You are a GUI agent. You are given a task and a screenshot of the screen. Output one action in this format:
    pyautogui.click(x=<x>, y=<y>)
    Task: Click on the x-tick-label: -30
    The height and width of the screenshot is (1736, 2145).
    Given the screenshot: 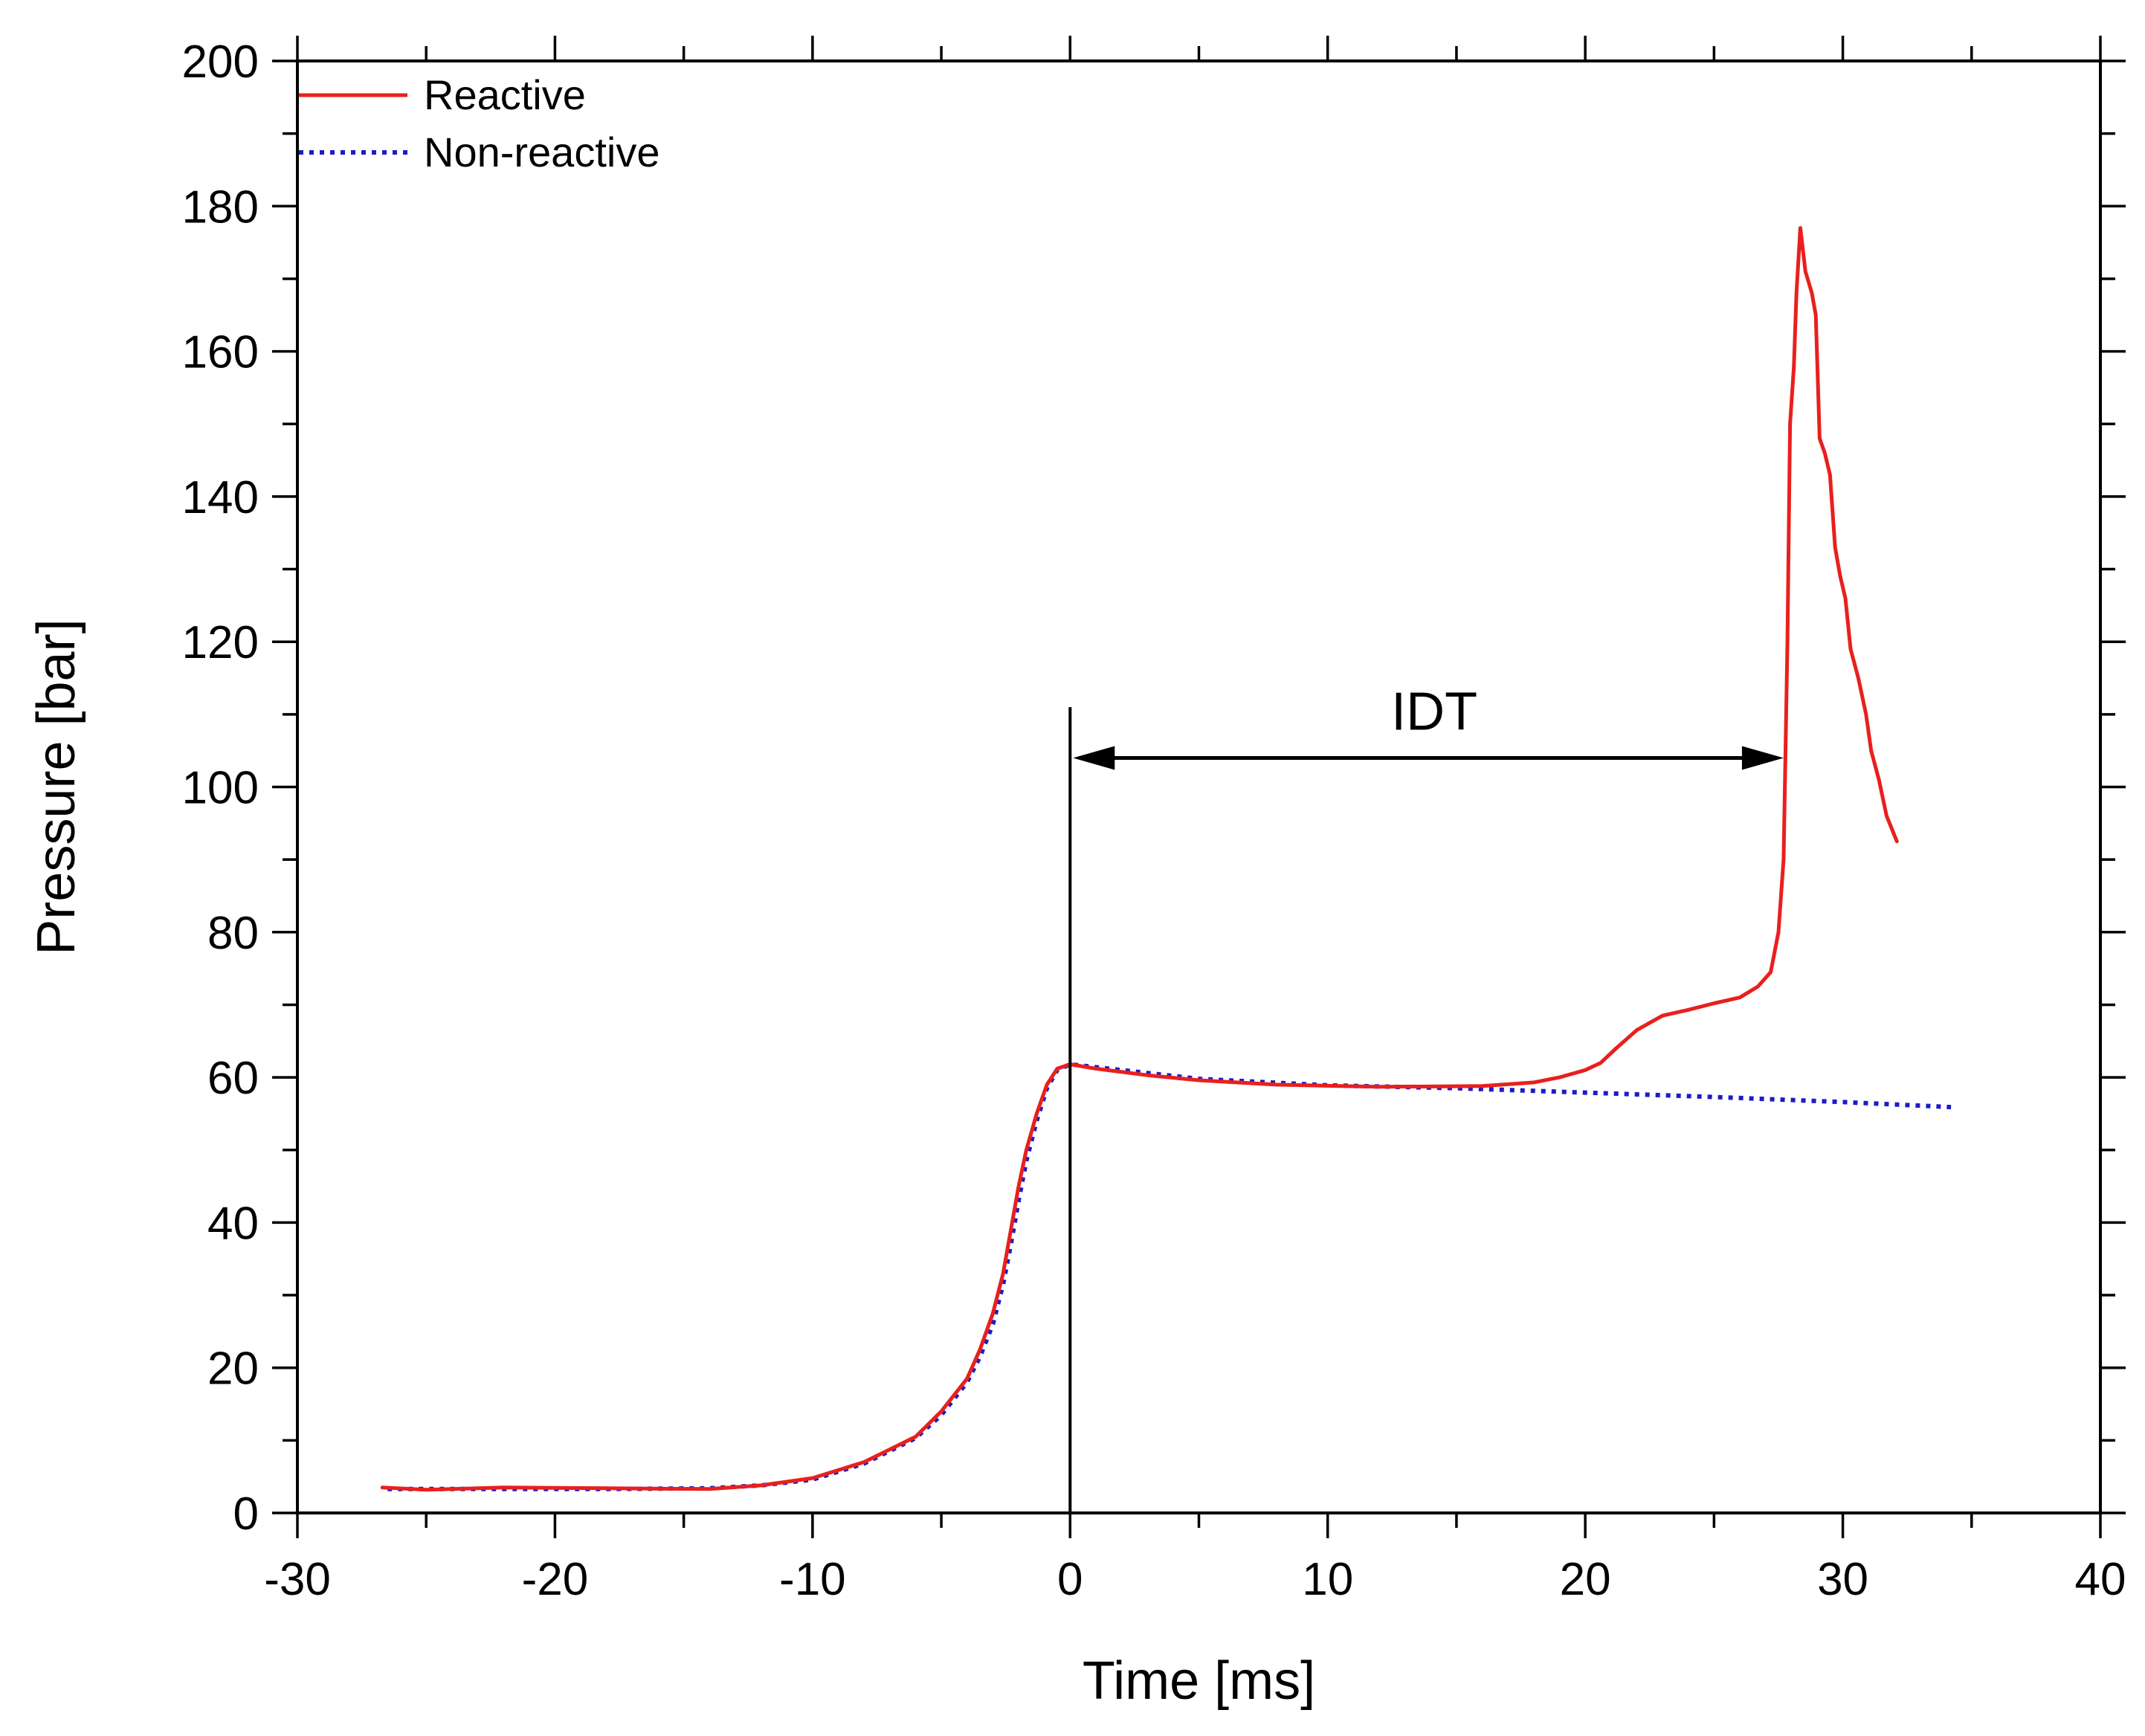 What is the action you would take?
    pyautogui.click(x=298, y=1579)
    